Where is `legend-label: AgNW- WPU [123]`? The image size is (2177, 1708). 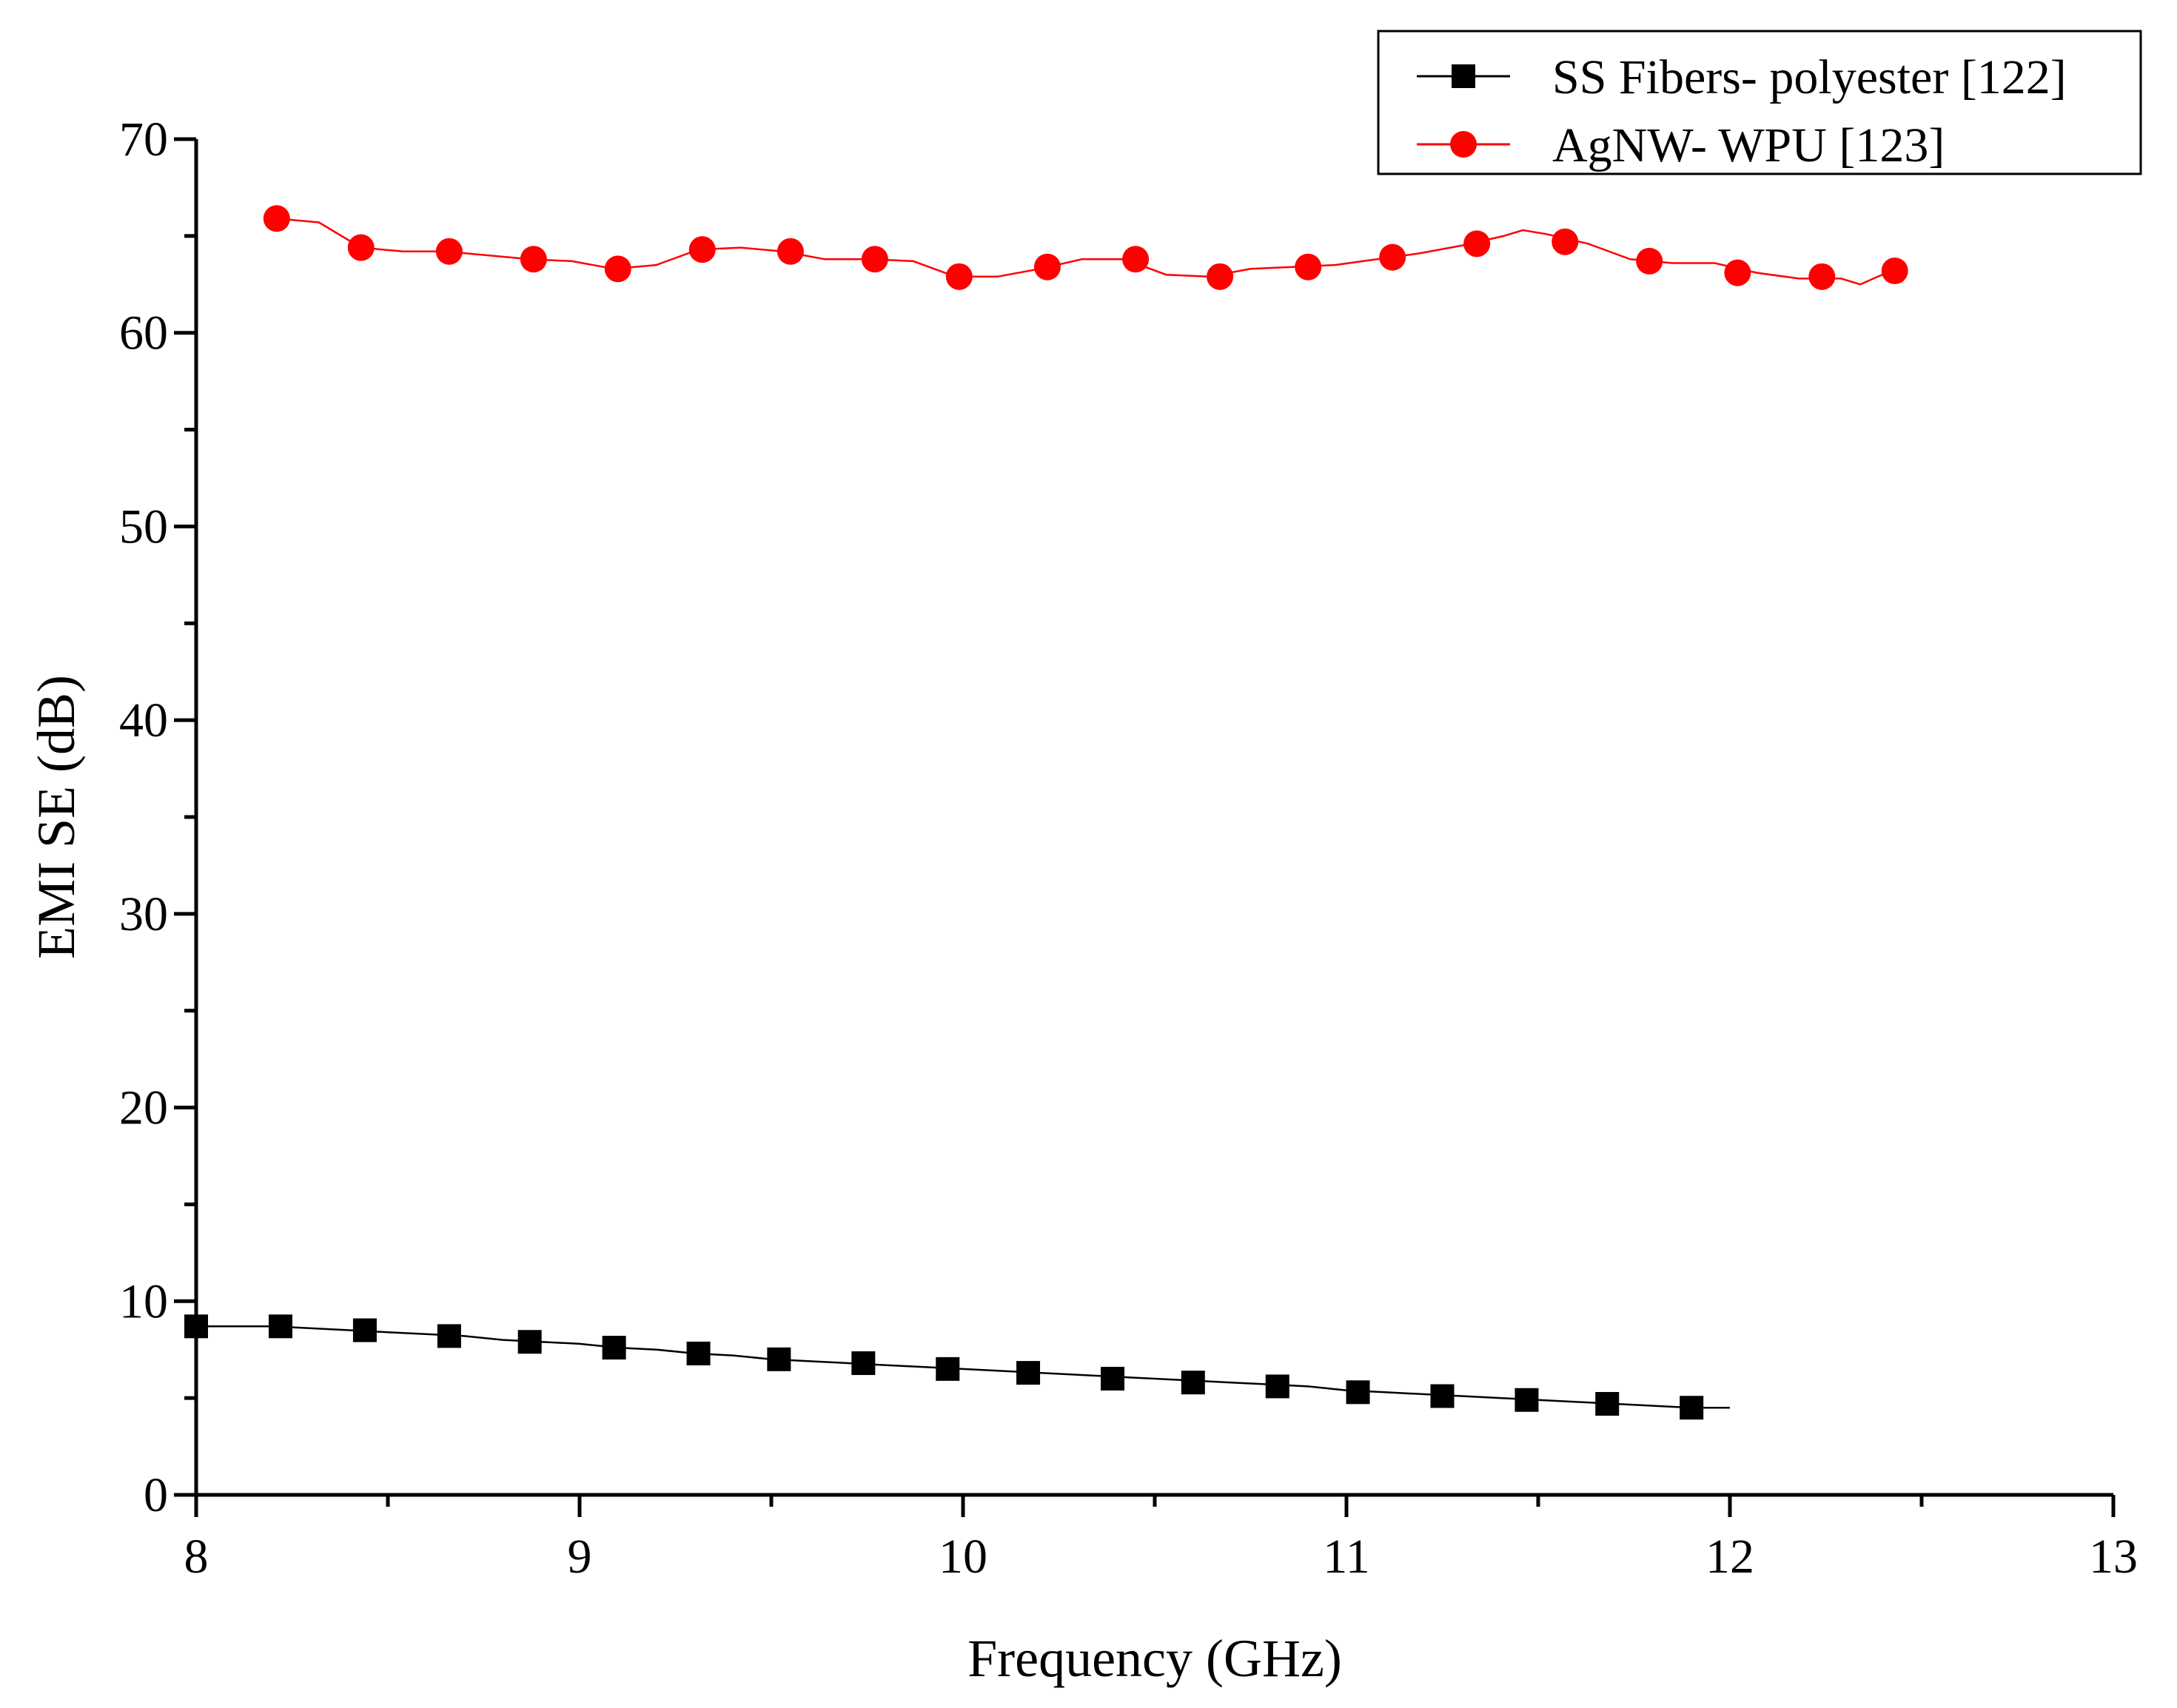
legend-label: AgNW- WPU [123] is located at coordinates (1749, 145).